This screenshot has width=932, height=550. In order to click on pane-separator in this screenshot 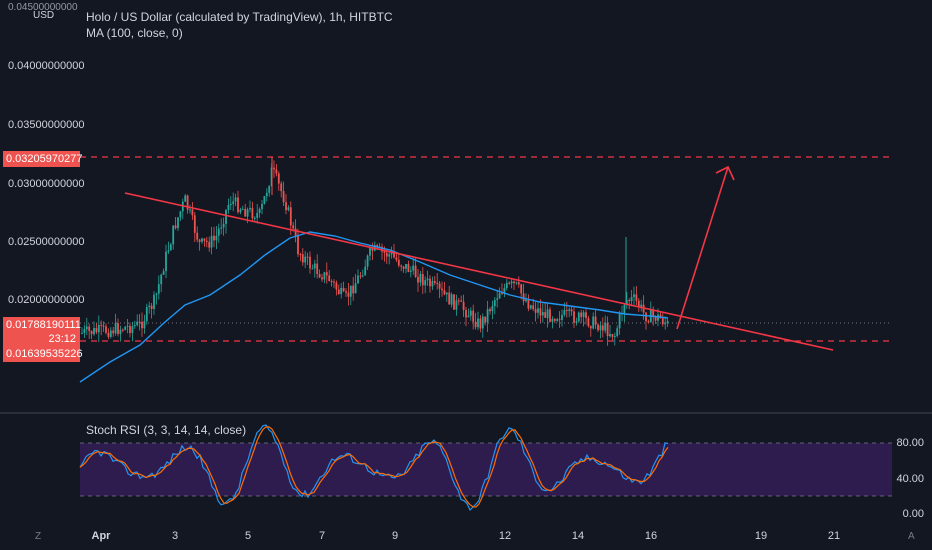, I will do `click(466, 413)`.